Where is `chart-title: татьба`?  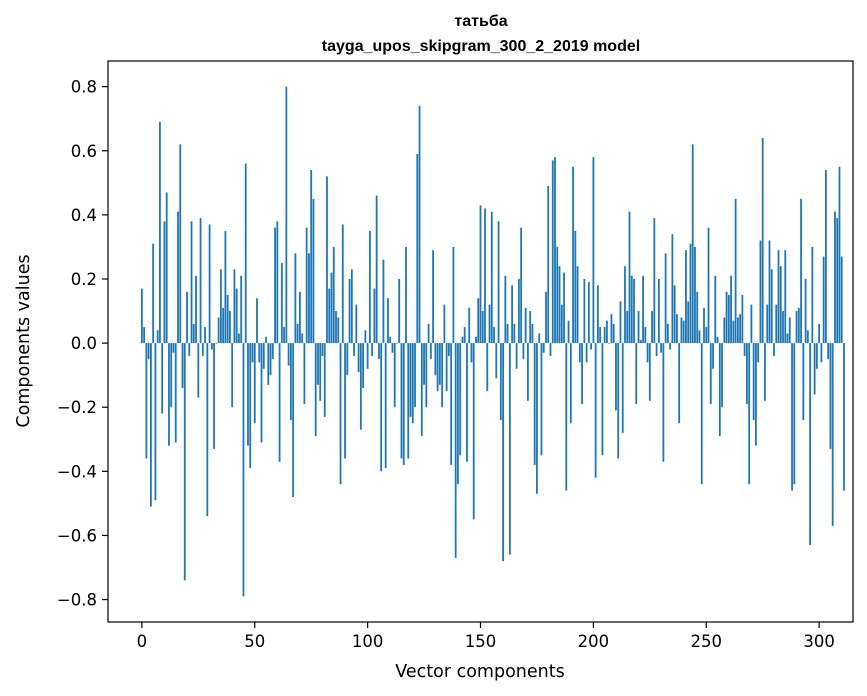 chart-title: татьба is located at coordinates (480, 21).